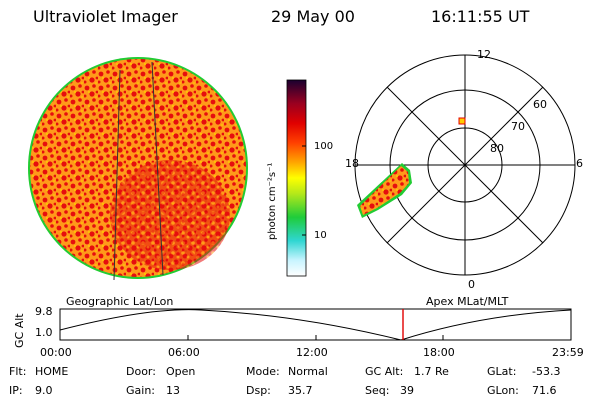  What do you see at coordinates (44, 390) in the screenshot?
I see `status-ip-value: 9.0` at bounding box center [44, 390].